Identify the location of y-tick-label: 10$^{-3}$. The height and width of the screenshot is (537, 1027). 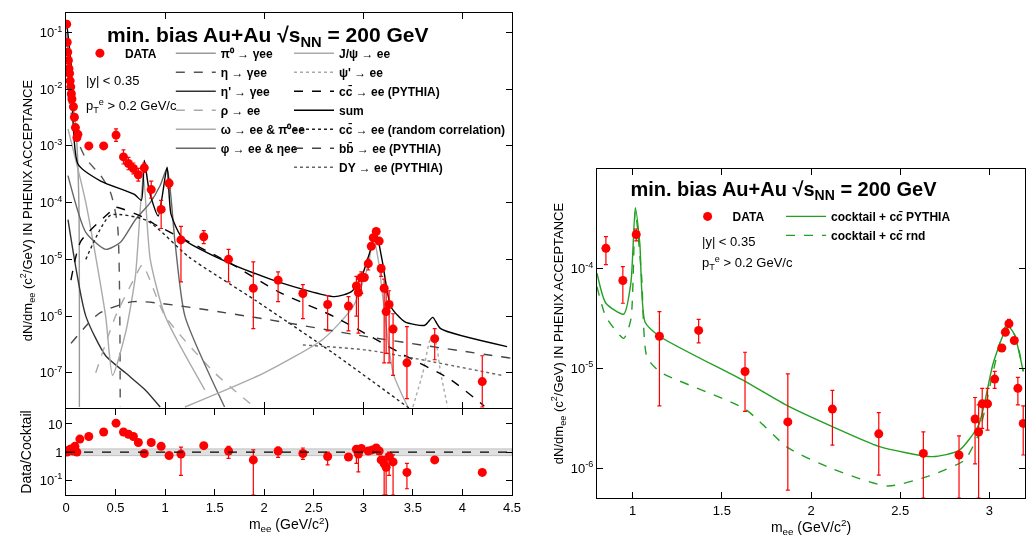
(51, 145).